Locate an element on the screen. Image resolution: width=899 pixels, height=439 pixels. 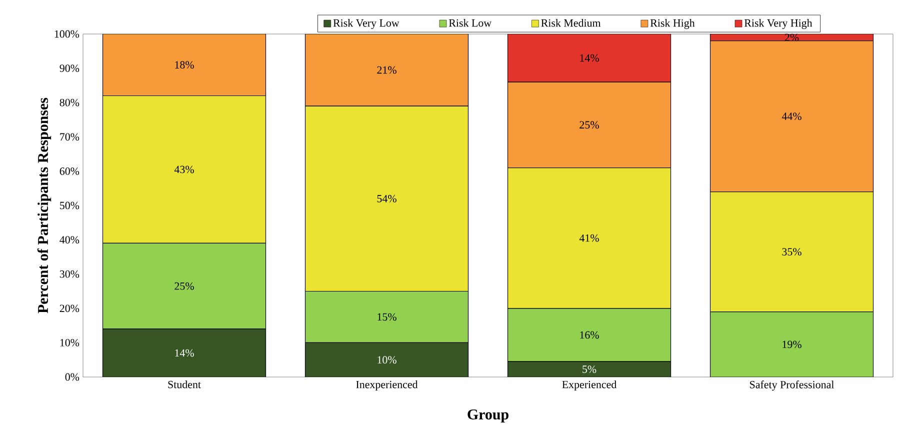
data-label: 44% is located at coordinates (792, 116).